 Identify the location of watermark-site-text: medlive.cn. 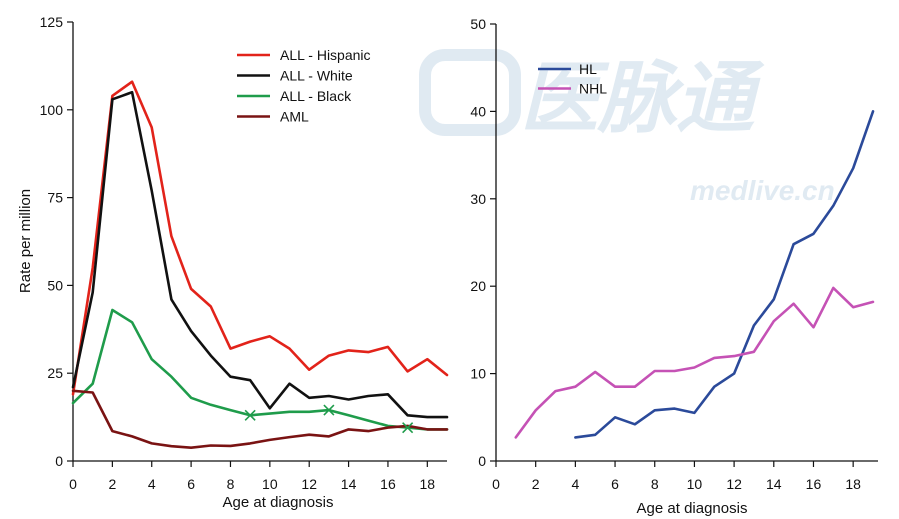
(762, 190).